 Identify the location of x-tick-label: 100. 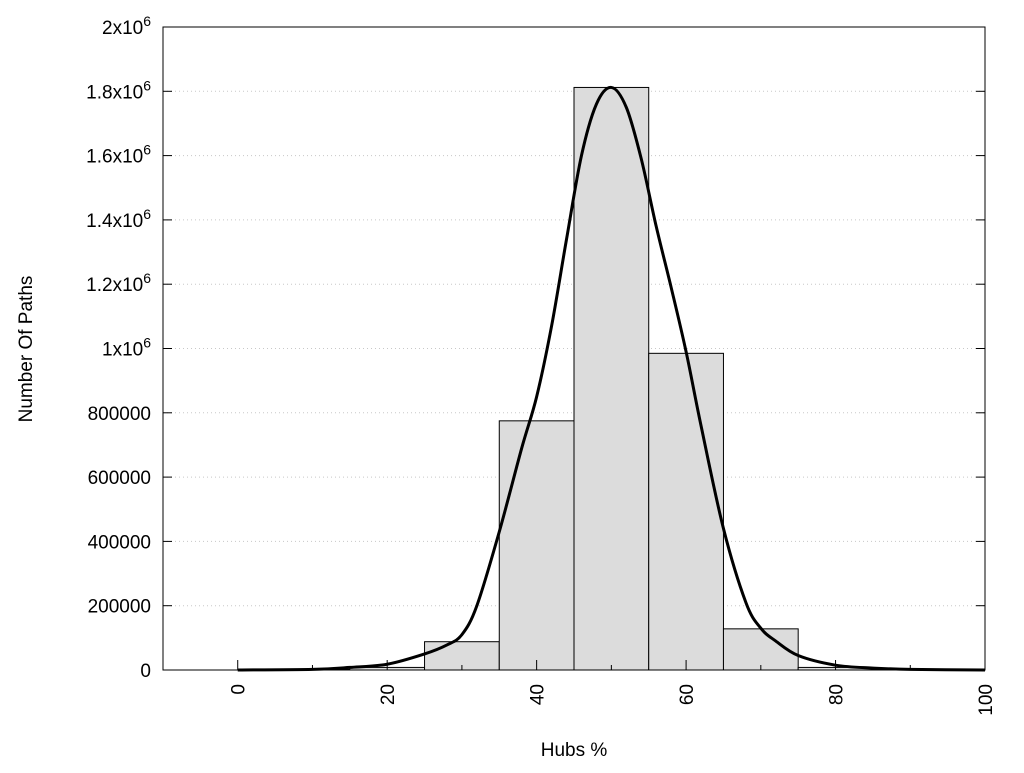
(986, 700).